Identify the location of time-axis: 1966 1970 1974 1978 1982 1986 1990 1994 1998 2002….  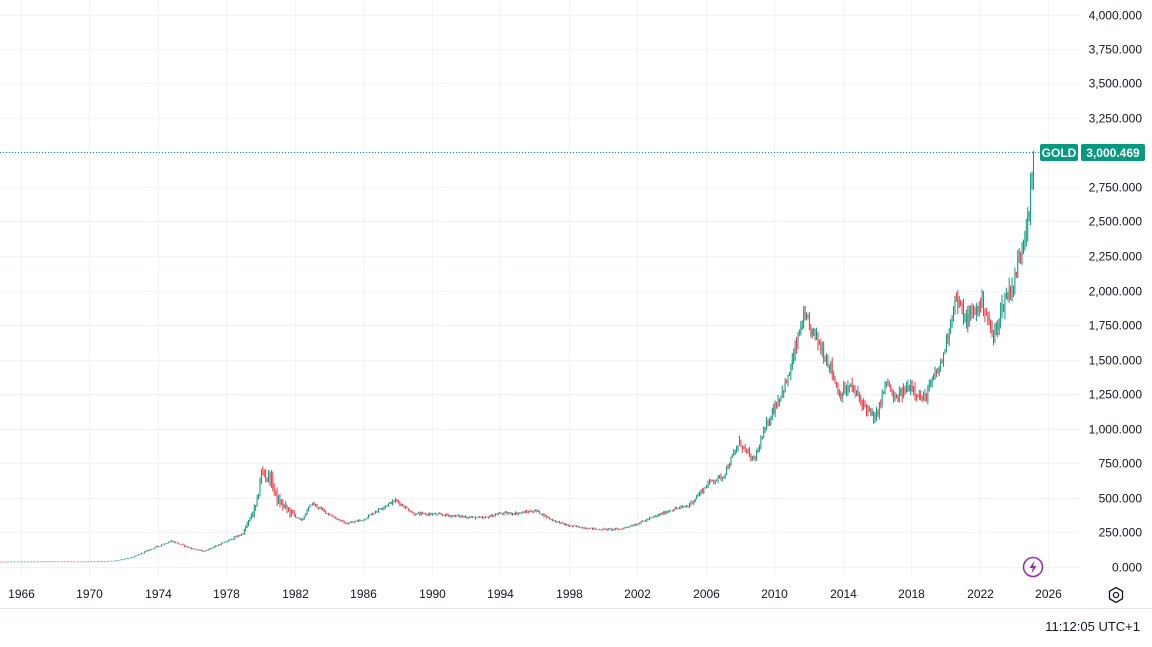
(535, 594).